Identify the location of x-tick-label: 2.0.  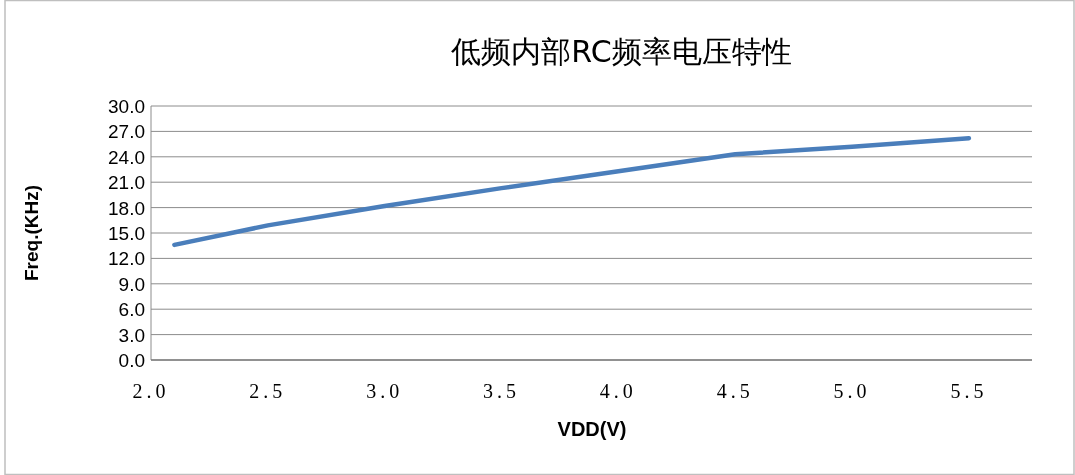
(151, 391).